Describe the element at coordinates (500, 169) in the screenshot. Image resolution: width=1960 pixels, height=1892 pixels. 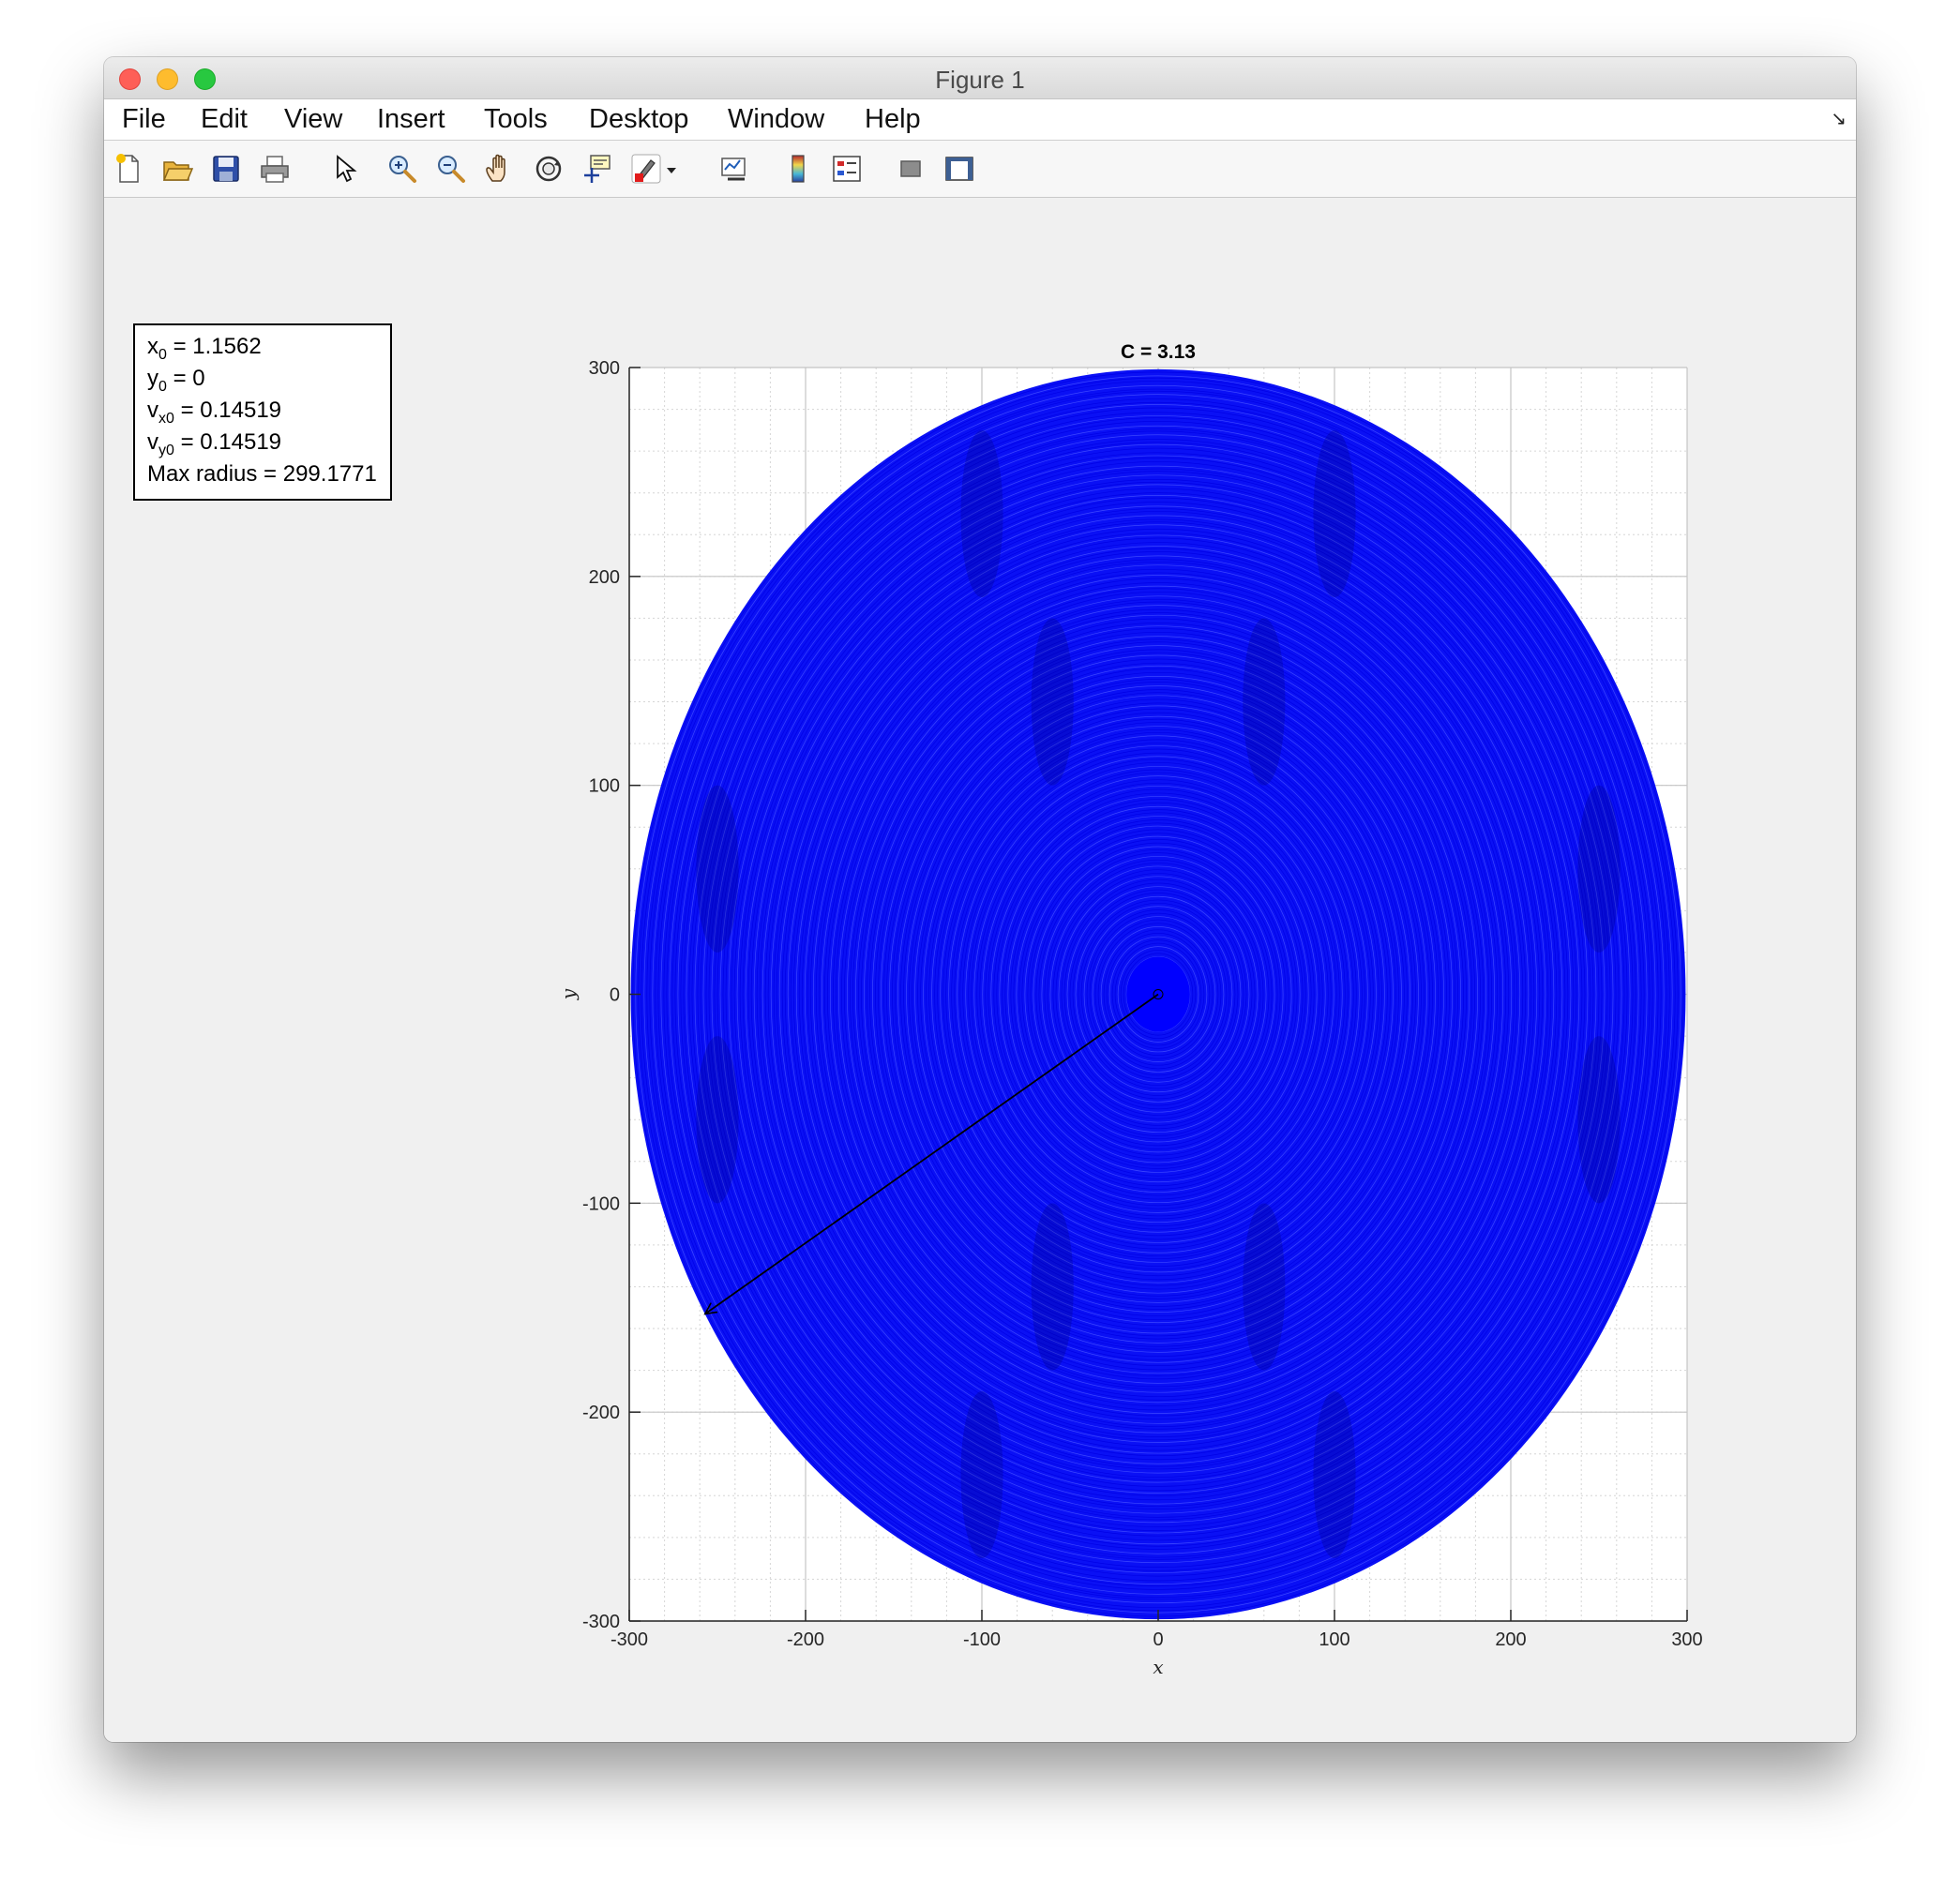
I see `pan-hand-icon` at that location.